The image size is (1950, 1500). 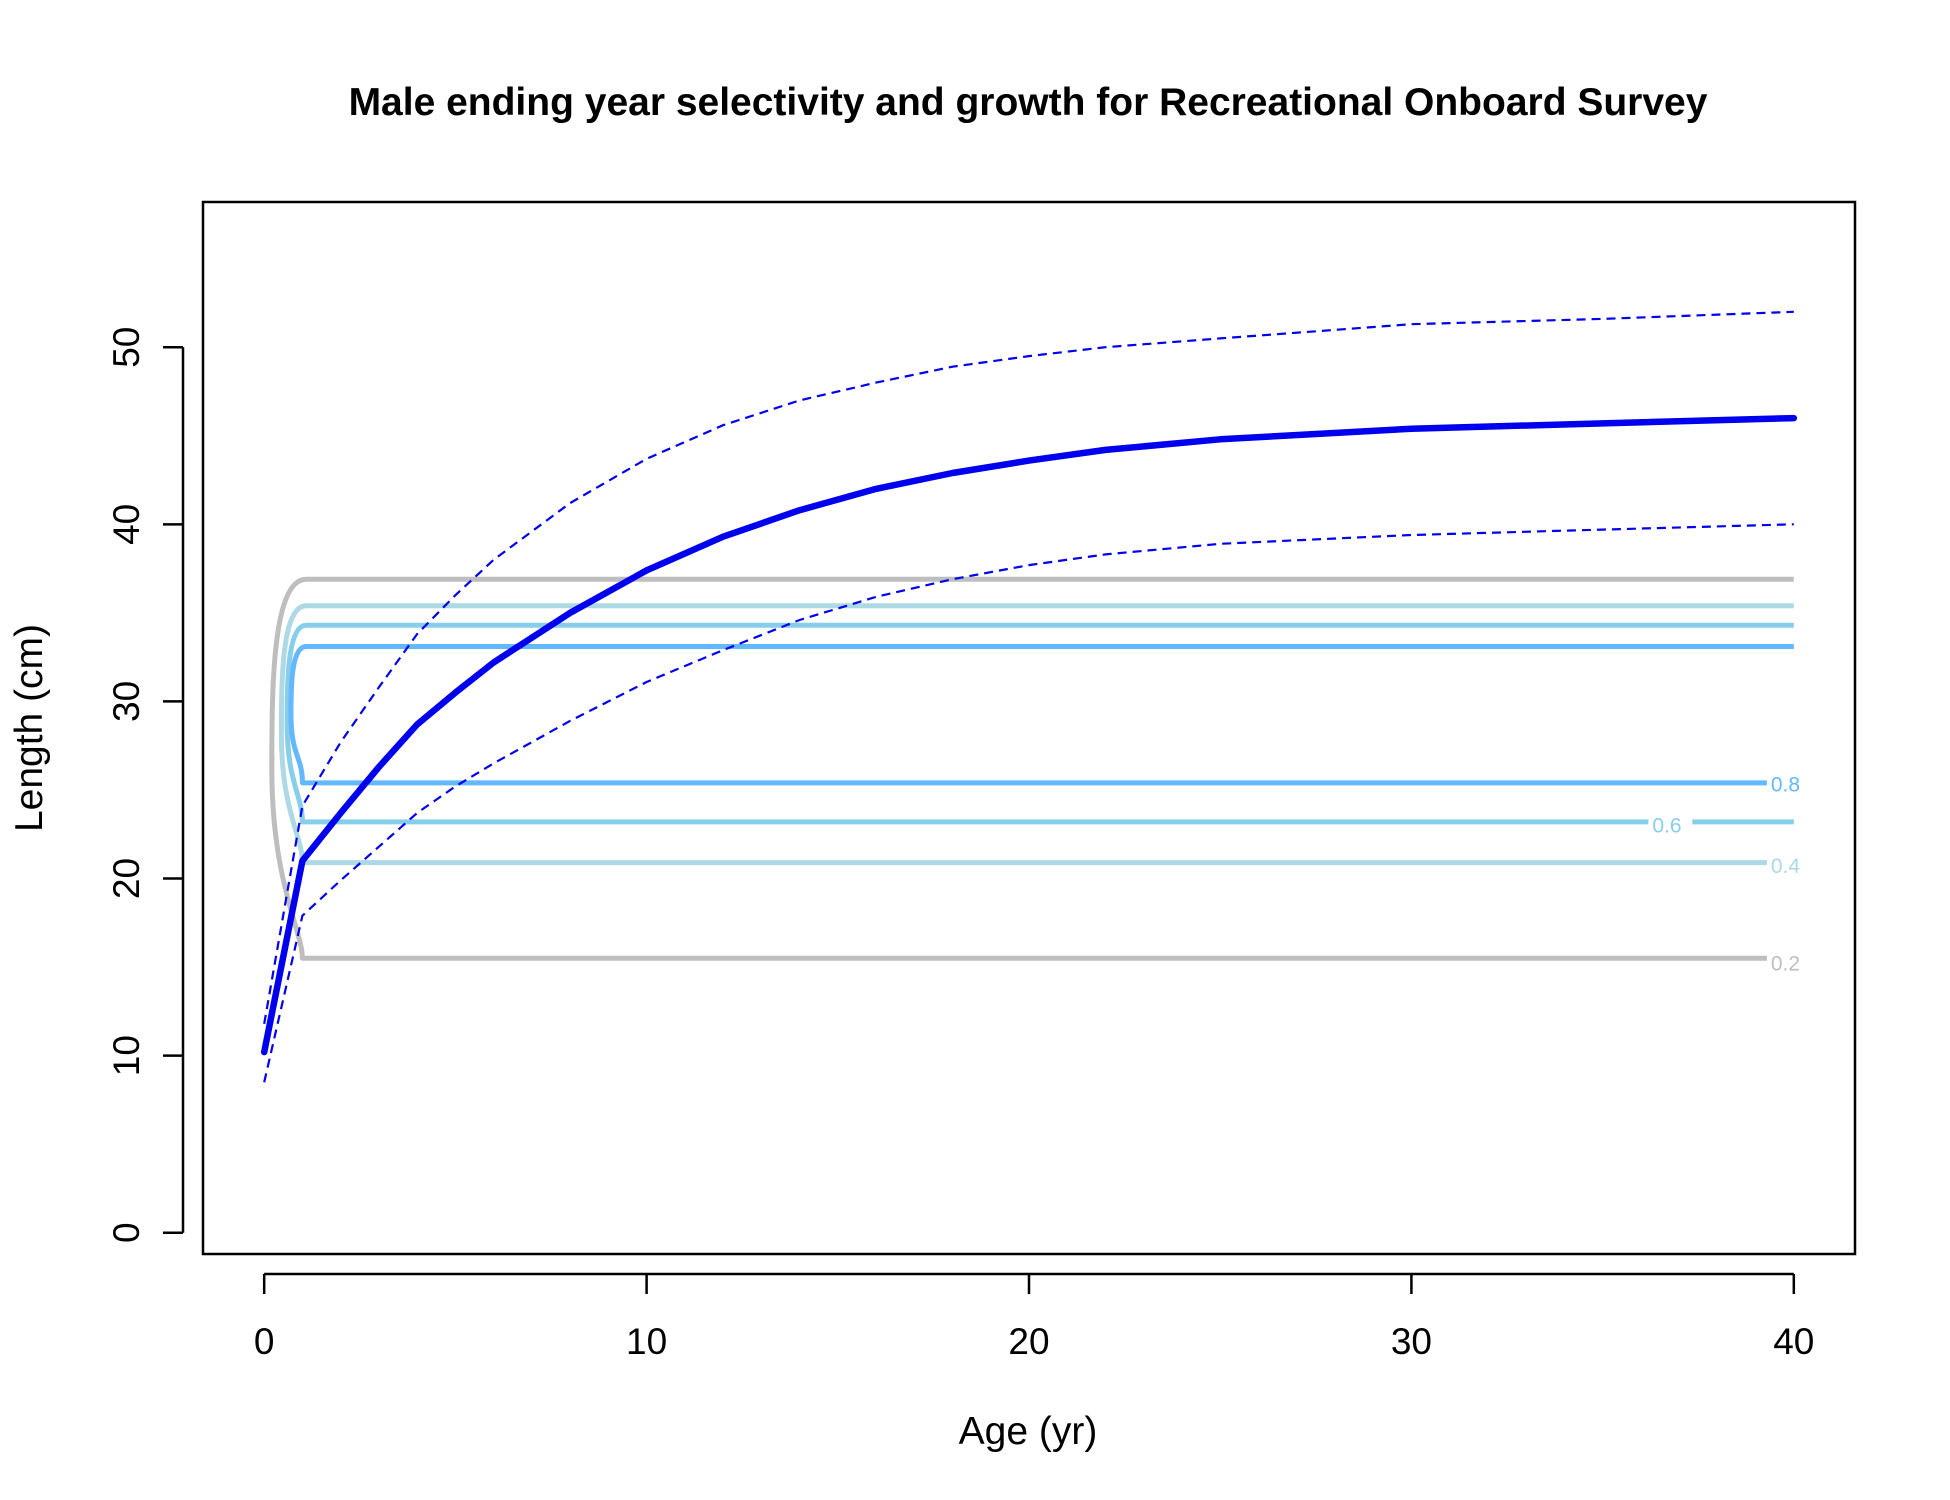 I want to click on x-tick-label: 20, so click(x=1028, y=1341).